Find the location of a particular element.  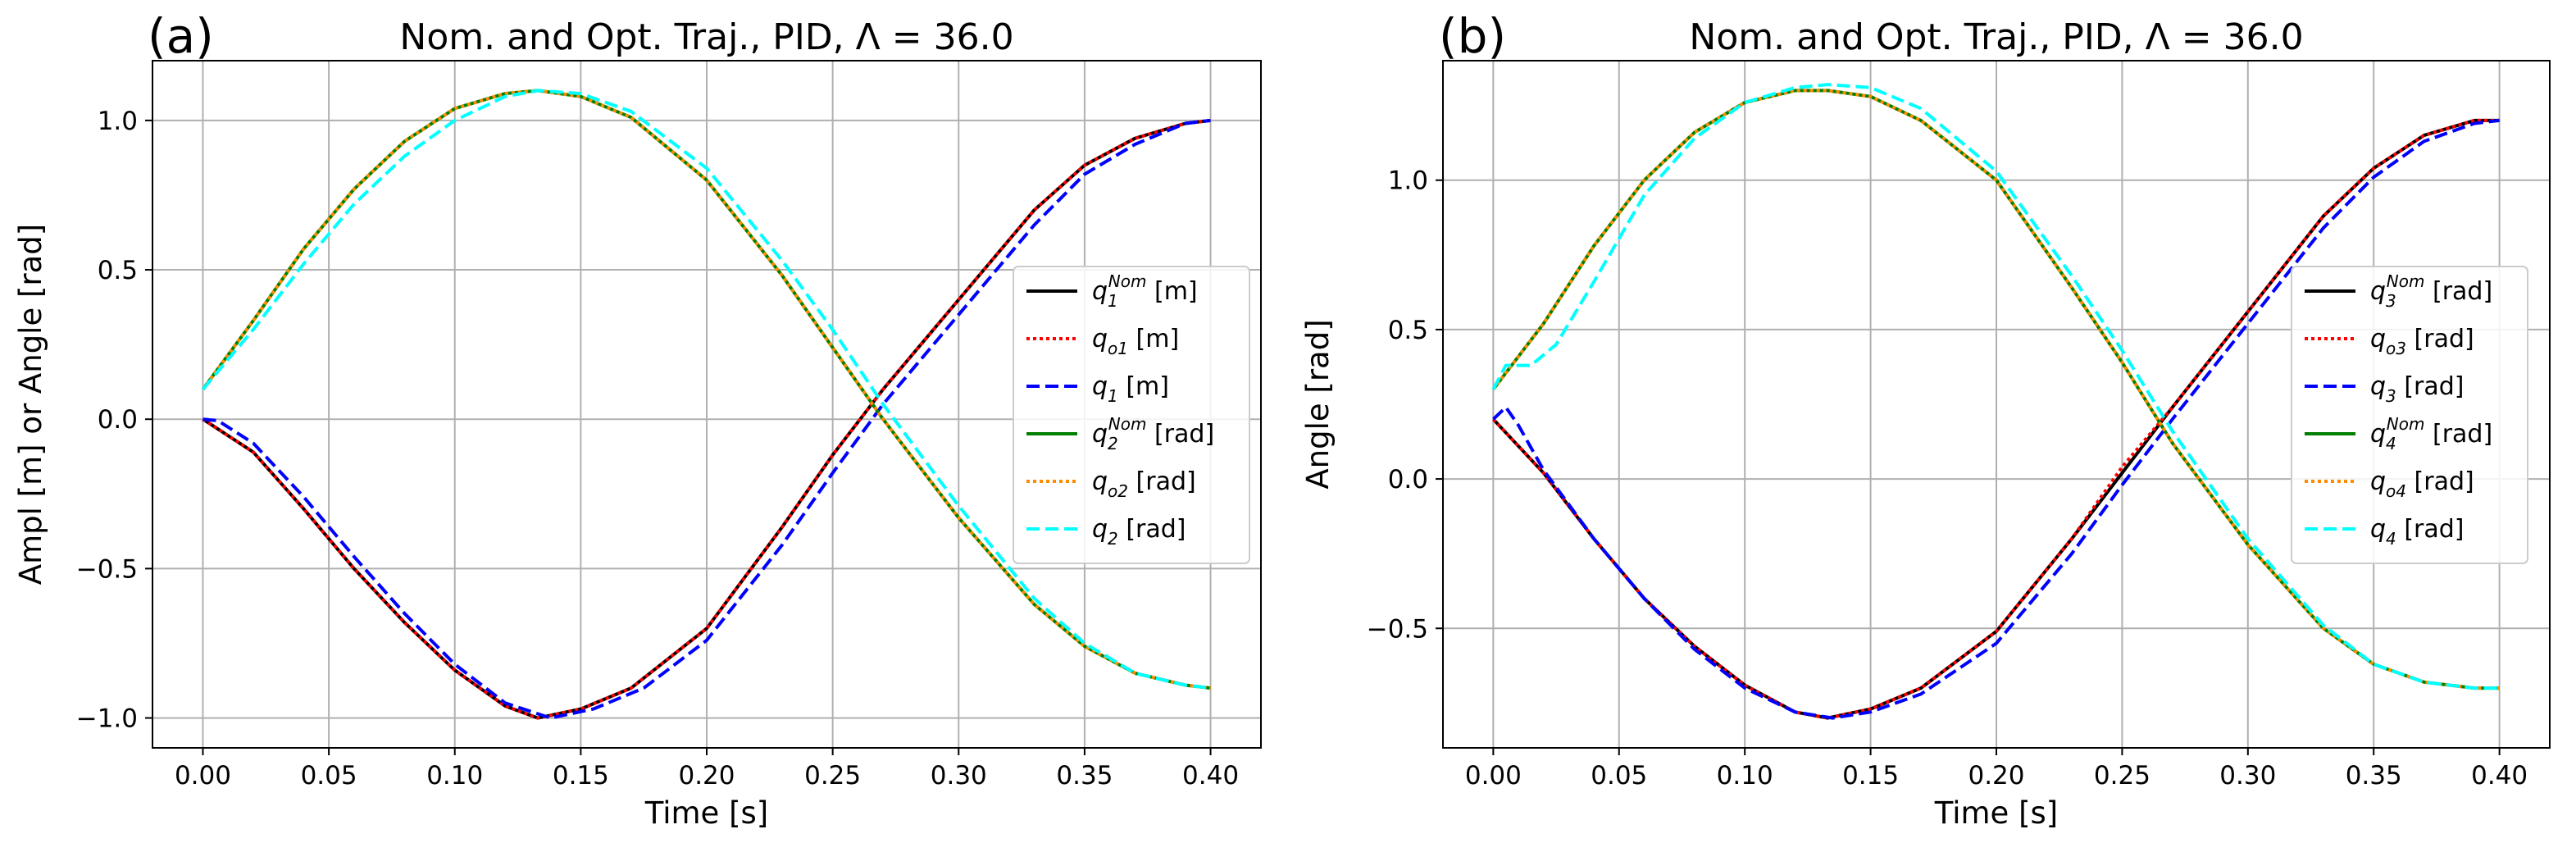

legend-entry: q4 [rad] is located at coordinates (2417, 532).